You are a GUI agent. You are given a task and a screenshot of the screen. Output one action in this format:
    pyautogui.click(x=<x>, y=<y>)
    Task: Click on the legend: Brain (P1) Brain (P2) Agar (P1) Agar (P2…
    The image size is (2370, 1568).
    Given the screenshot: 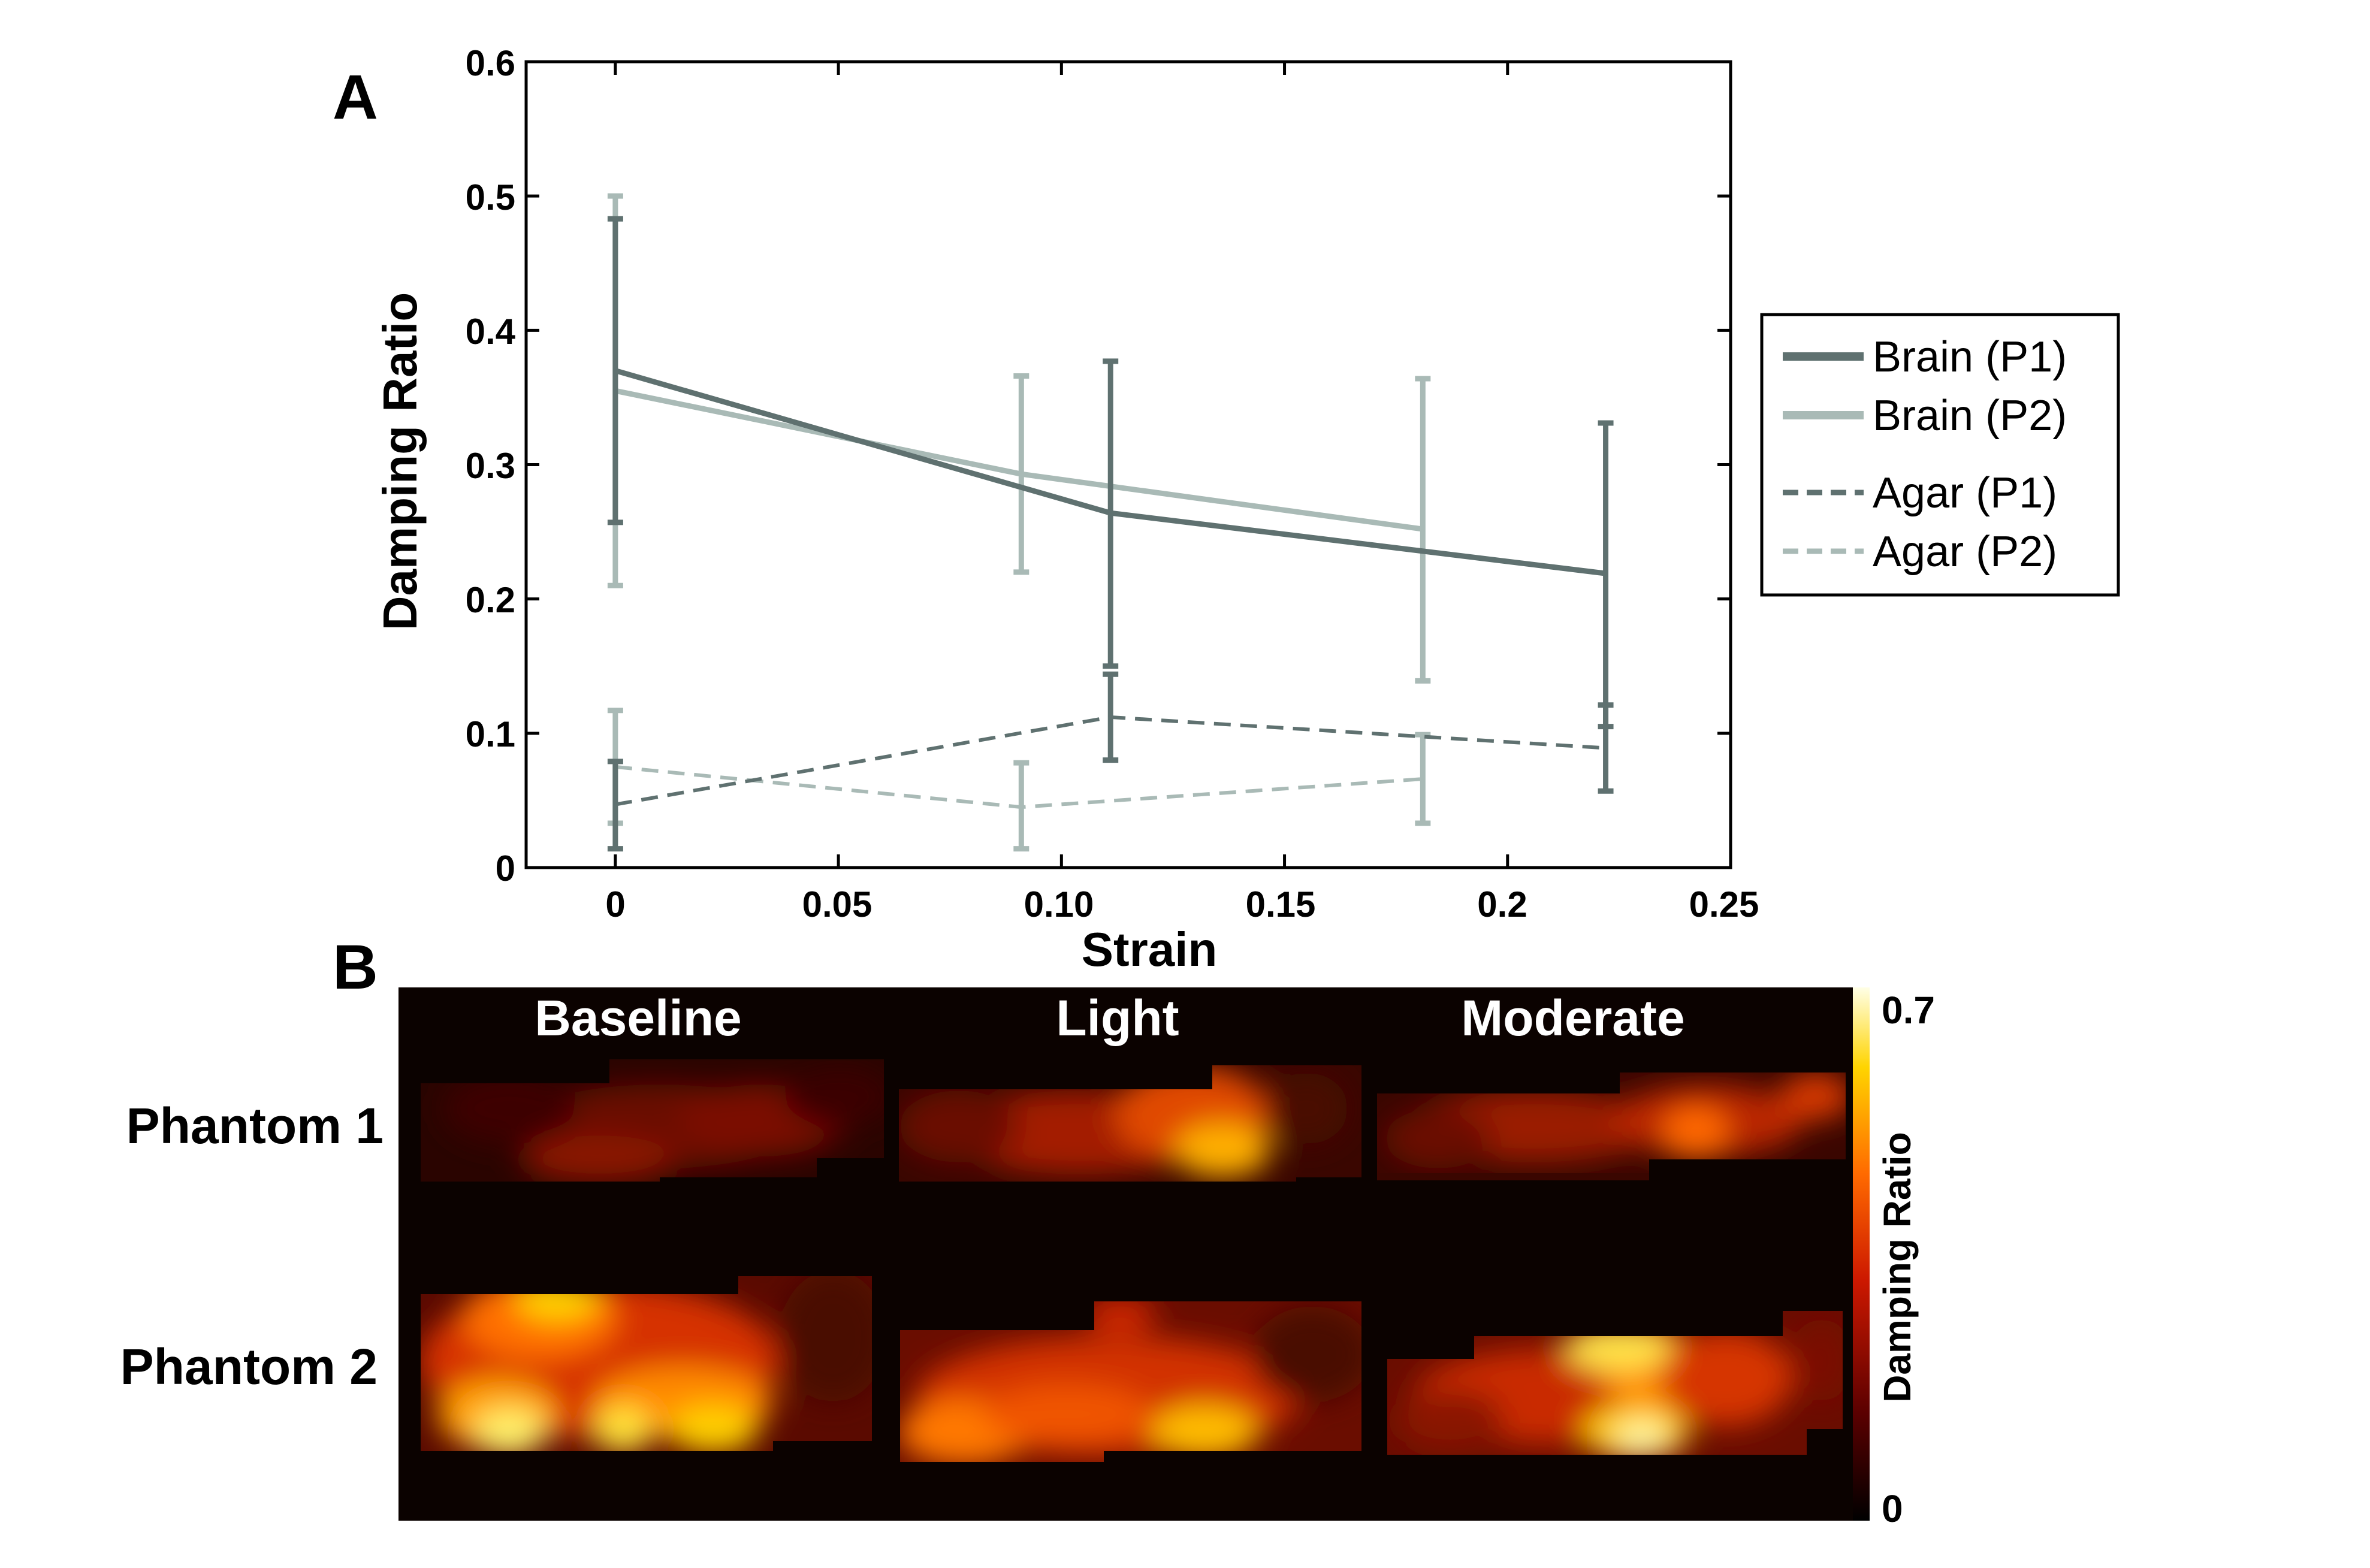 What is the action you would take?
    pyautogui.click(x=1940, y=455)
    